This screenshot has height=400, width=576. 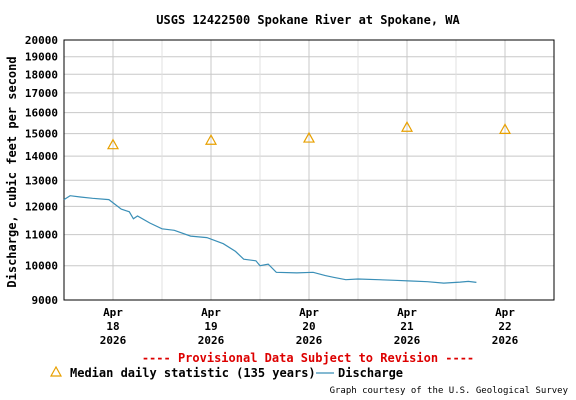 I want to click on y-tick-label: 14000, so click(x=41, y=156).